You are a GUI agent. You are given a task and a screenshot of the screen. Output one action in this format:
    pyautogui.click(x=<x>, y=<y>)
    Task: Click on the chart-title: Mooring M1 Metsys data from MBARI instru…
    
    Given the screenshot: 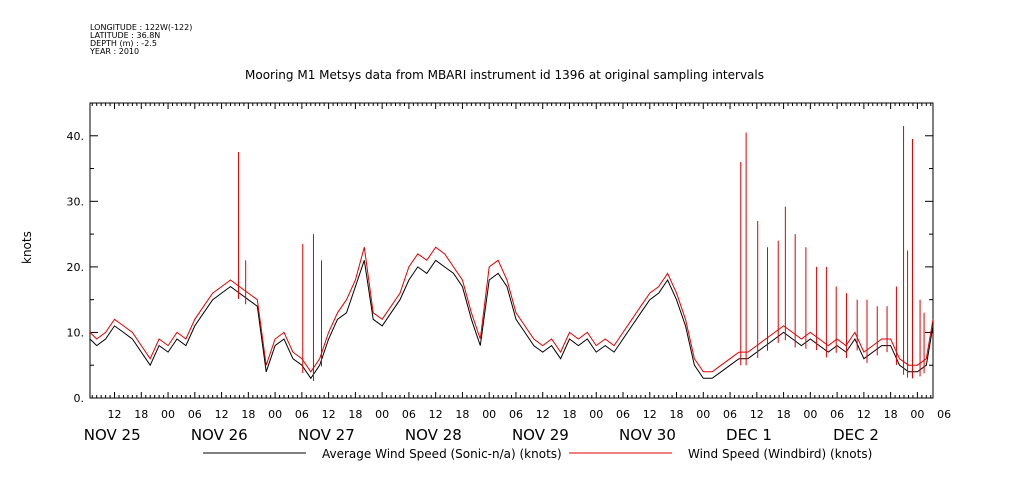 What is the action you would take?
    pyautogui.click(x=504, y=75)
    